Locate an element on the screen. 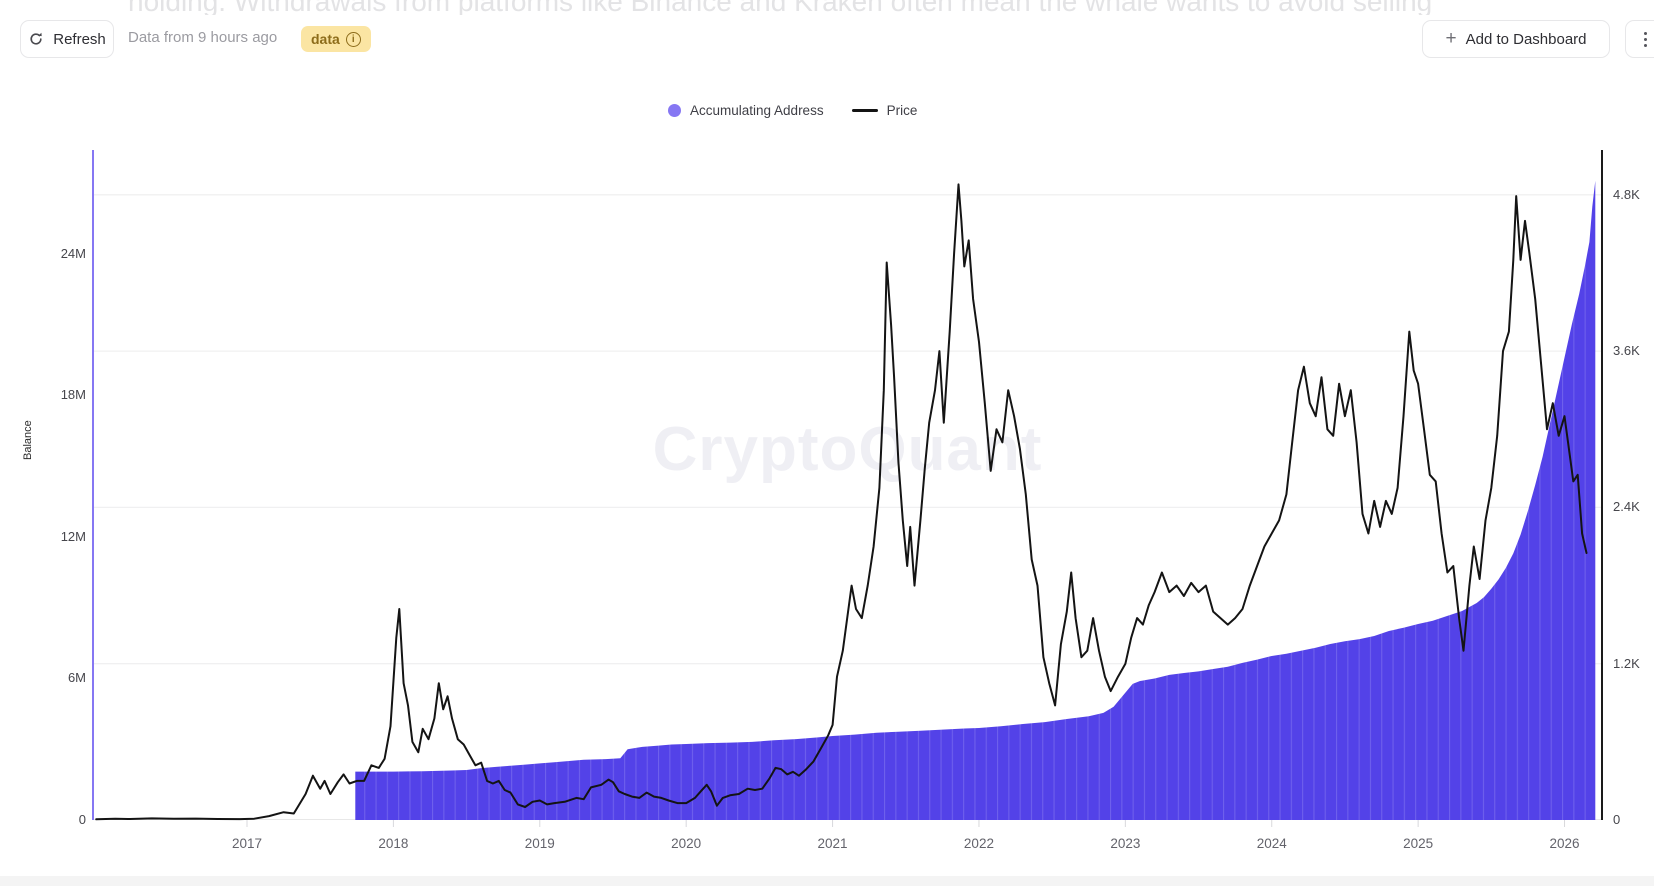 This screenshot has height=886, width=1654. legend-label: Price is located at coordinates (902, 110).